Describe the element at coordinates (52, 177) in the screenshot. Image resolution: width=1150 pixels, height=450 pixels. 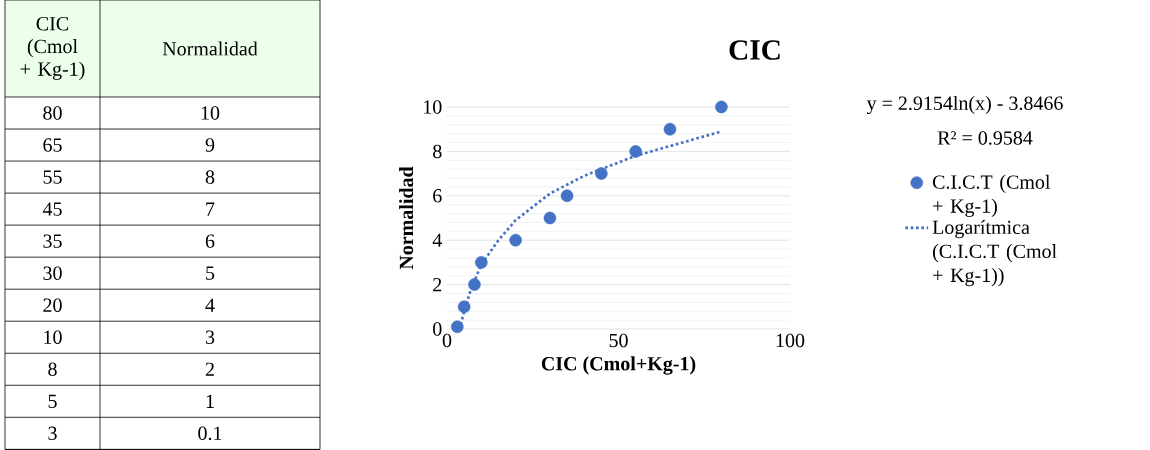
I see `text: 55` at that location.